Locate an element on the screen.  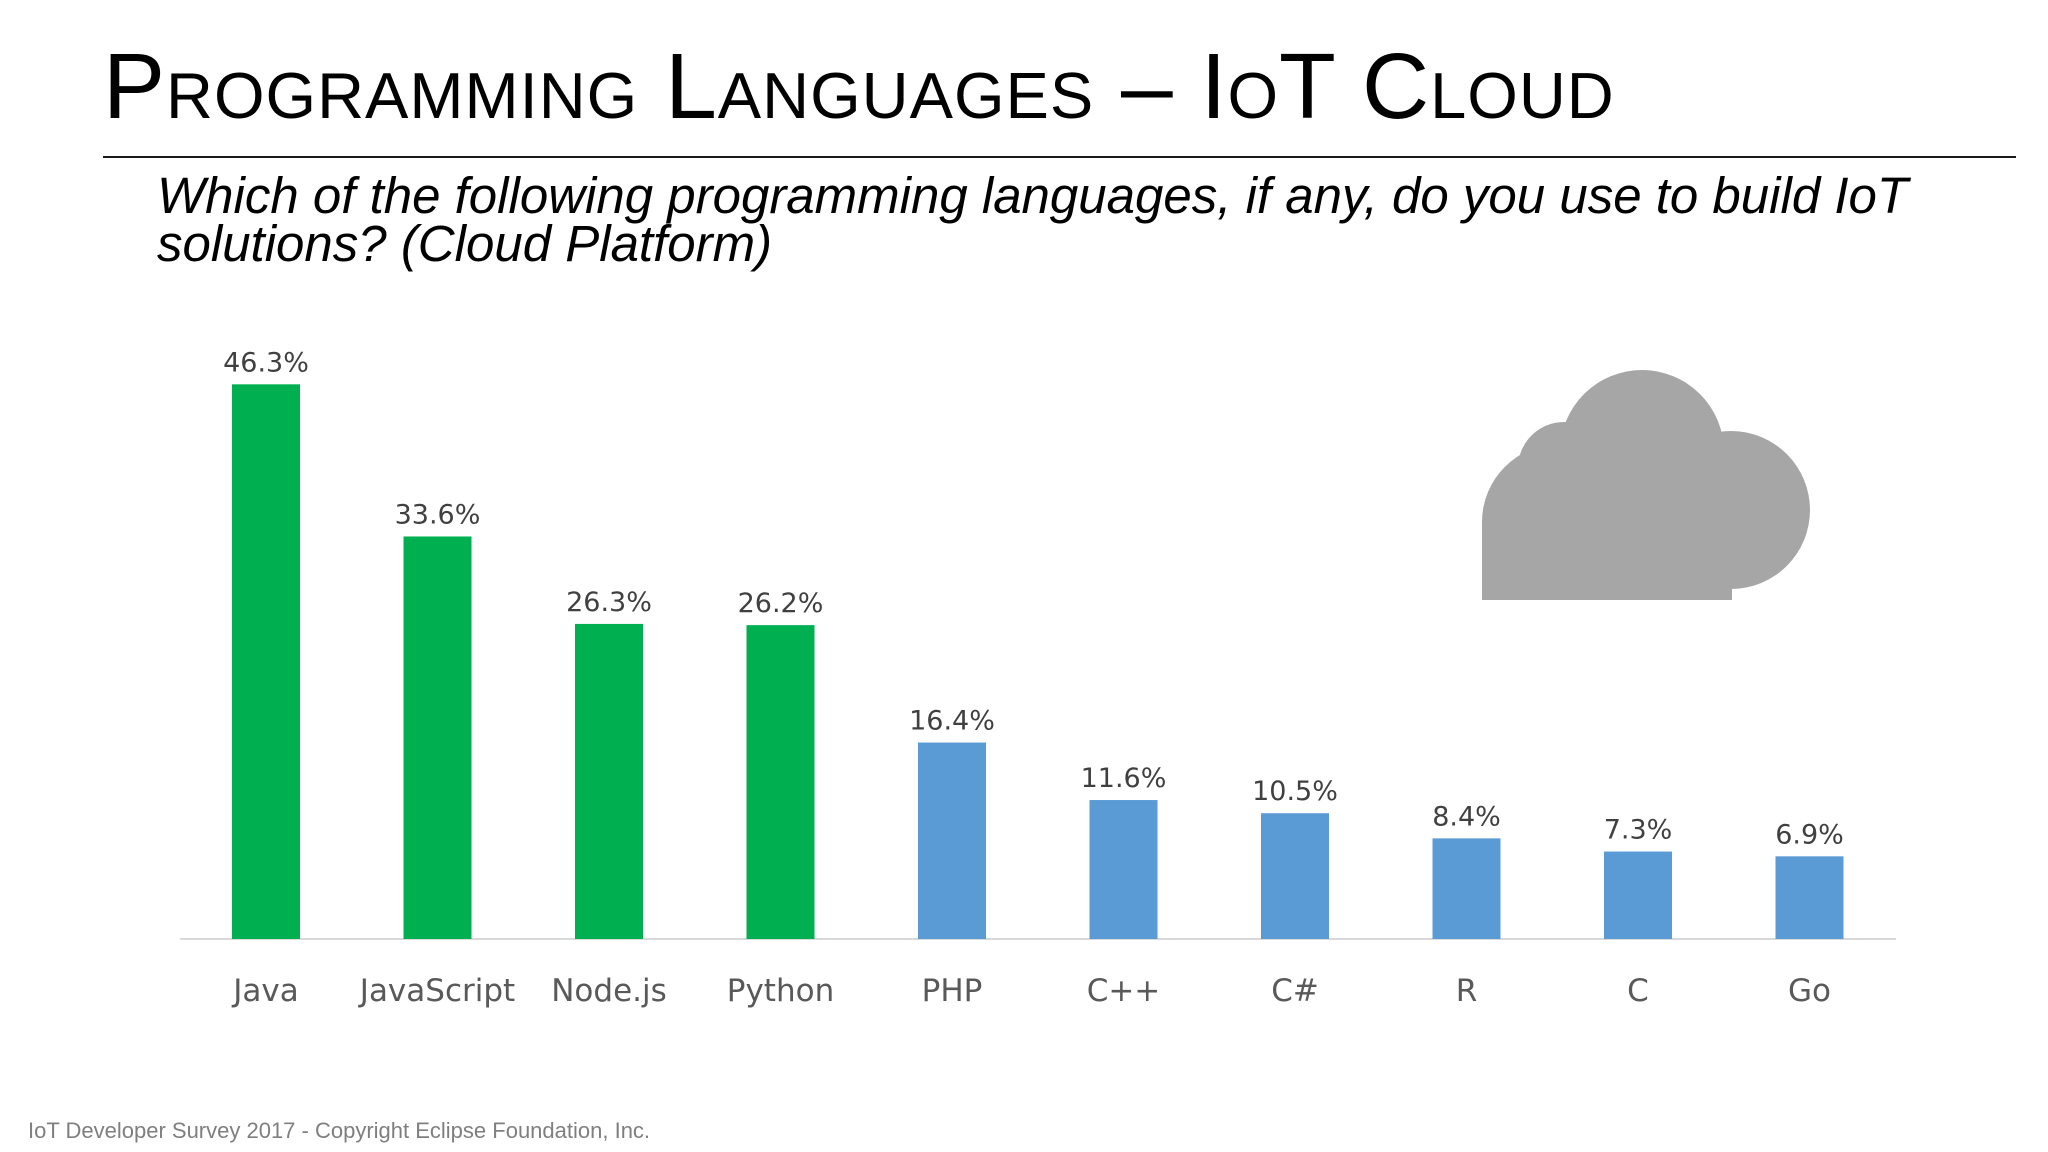
bar-php is located at coordinates (952, 840).